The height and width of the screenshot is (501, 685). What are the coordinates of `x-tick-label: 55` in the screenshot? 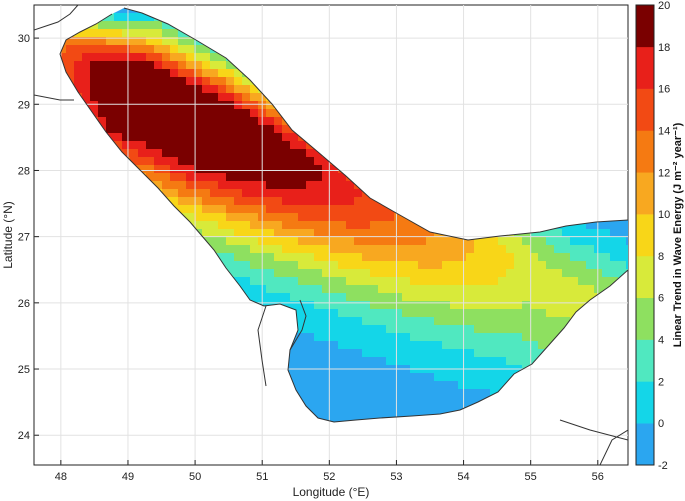 It's located at (531, 477).